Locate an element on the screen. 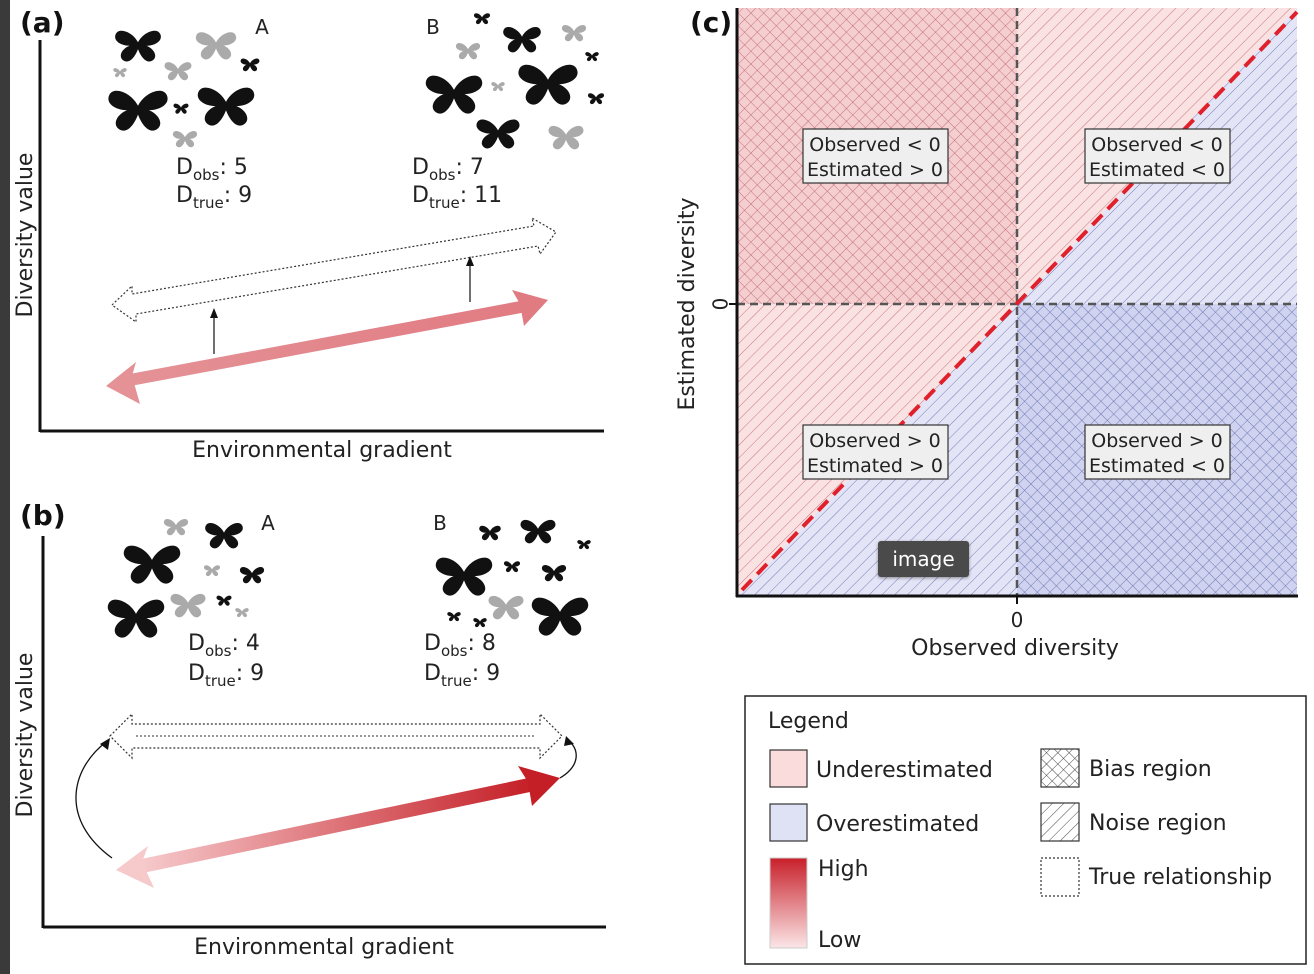 Image resolution: width=1314 pixels, height=974 pixels. panel-b-b-obs-val: : 8 is located at coordinates (481, 643).